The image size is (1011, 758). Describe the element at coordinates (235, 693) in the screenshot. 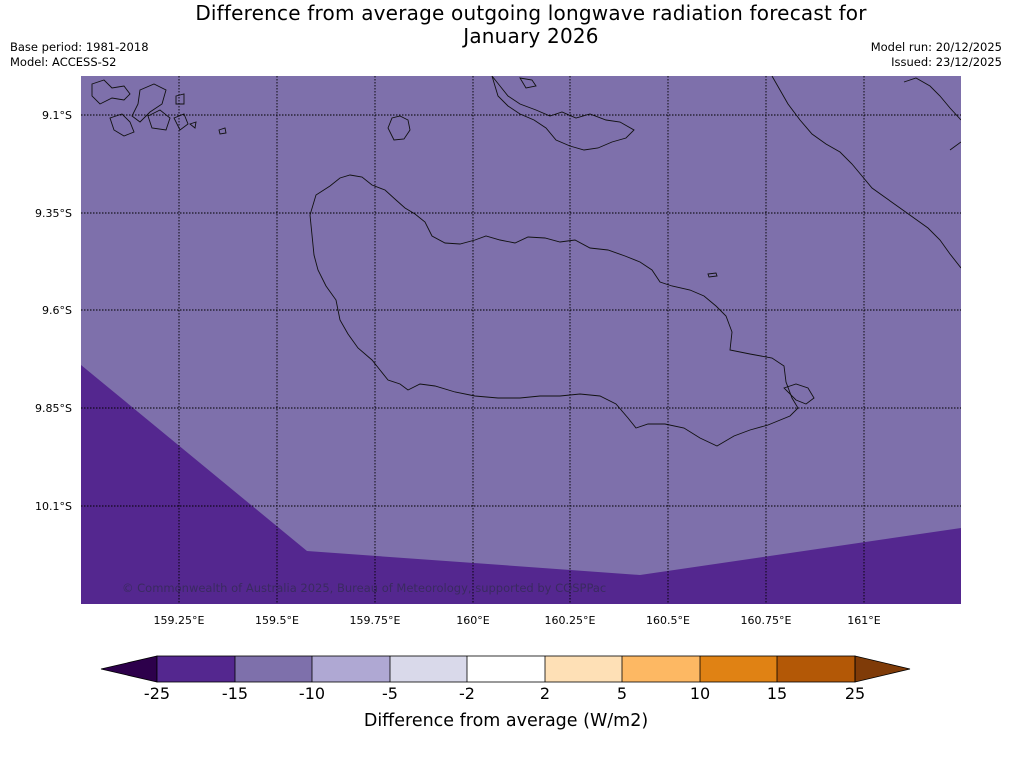

I see `colorbar-label: -15` at that location.